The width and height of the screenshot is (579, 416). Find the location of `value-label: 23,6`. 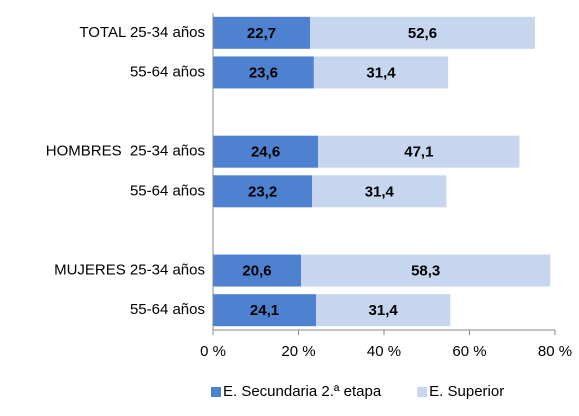

value-label: 23,6 is located at coordinates (263, 72).